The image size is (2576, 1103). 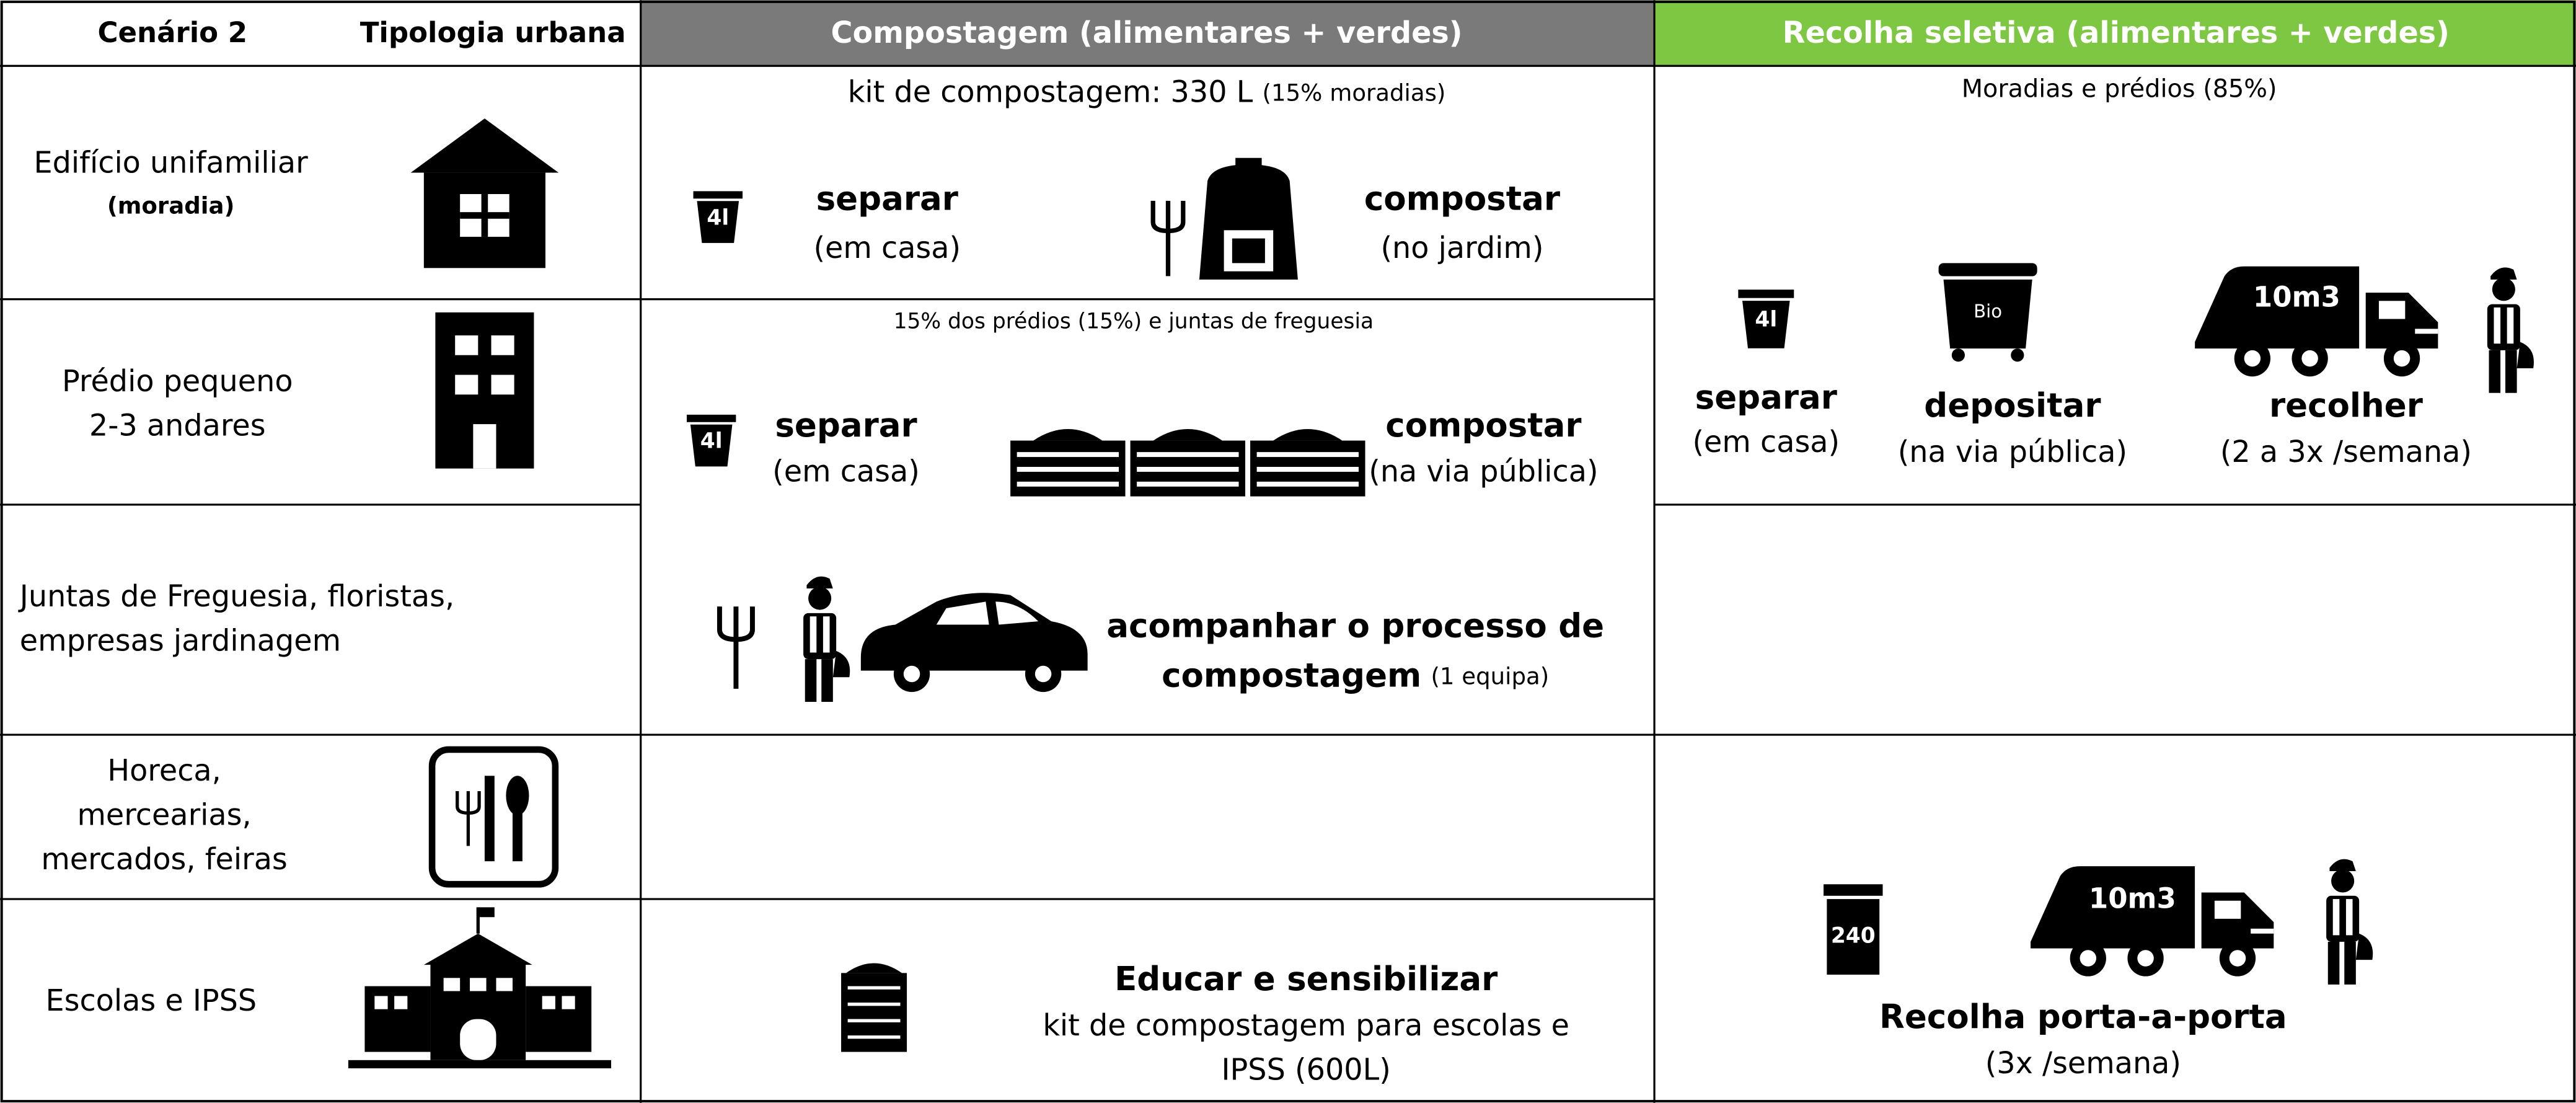 I want to click on section-title: Educar e sensibilizar, so click(x=1306, y=979).